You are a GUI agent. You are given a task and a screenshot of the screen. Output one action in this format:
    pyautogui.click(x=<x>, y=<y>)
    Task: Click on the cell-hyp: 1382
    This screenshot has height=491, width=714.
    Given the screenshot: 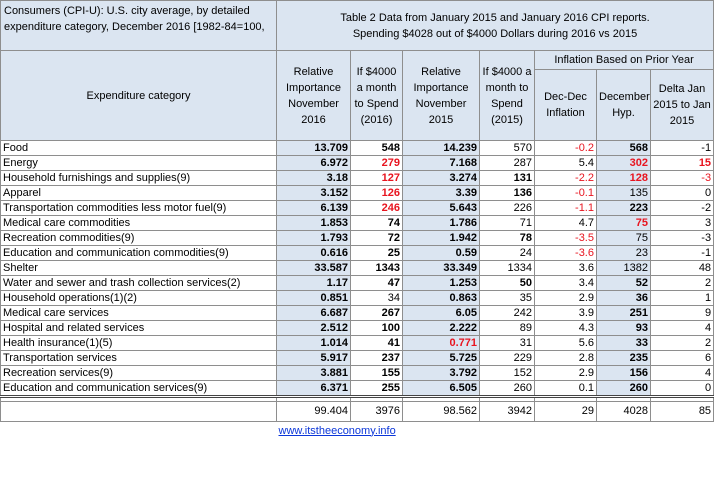 What is the action you would take?
    pyautogui.click(x=623, y=268)
    